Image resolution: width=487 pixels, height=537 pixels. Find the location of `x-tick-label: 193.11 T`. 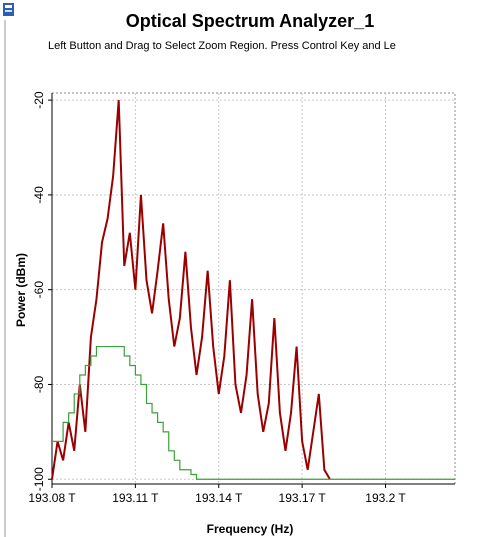

x-tick-label: 193.11 T is located at coordinates (135, 498).